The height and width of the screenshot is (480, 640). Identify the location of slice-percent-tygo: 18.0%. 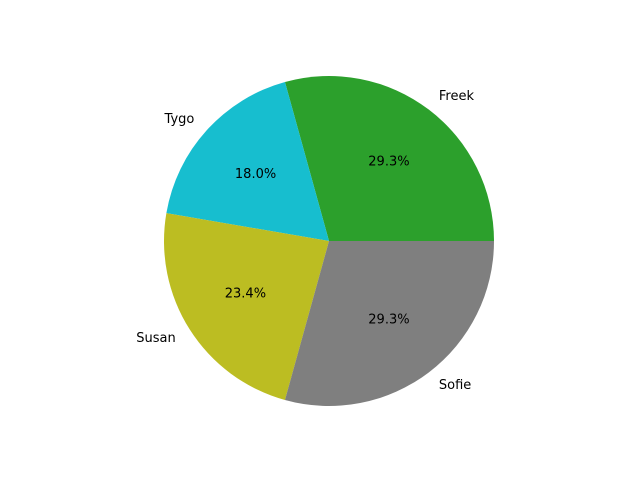
(255, 174).